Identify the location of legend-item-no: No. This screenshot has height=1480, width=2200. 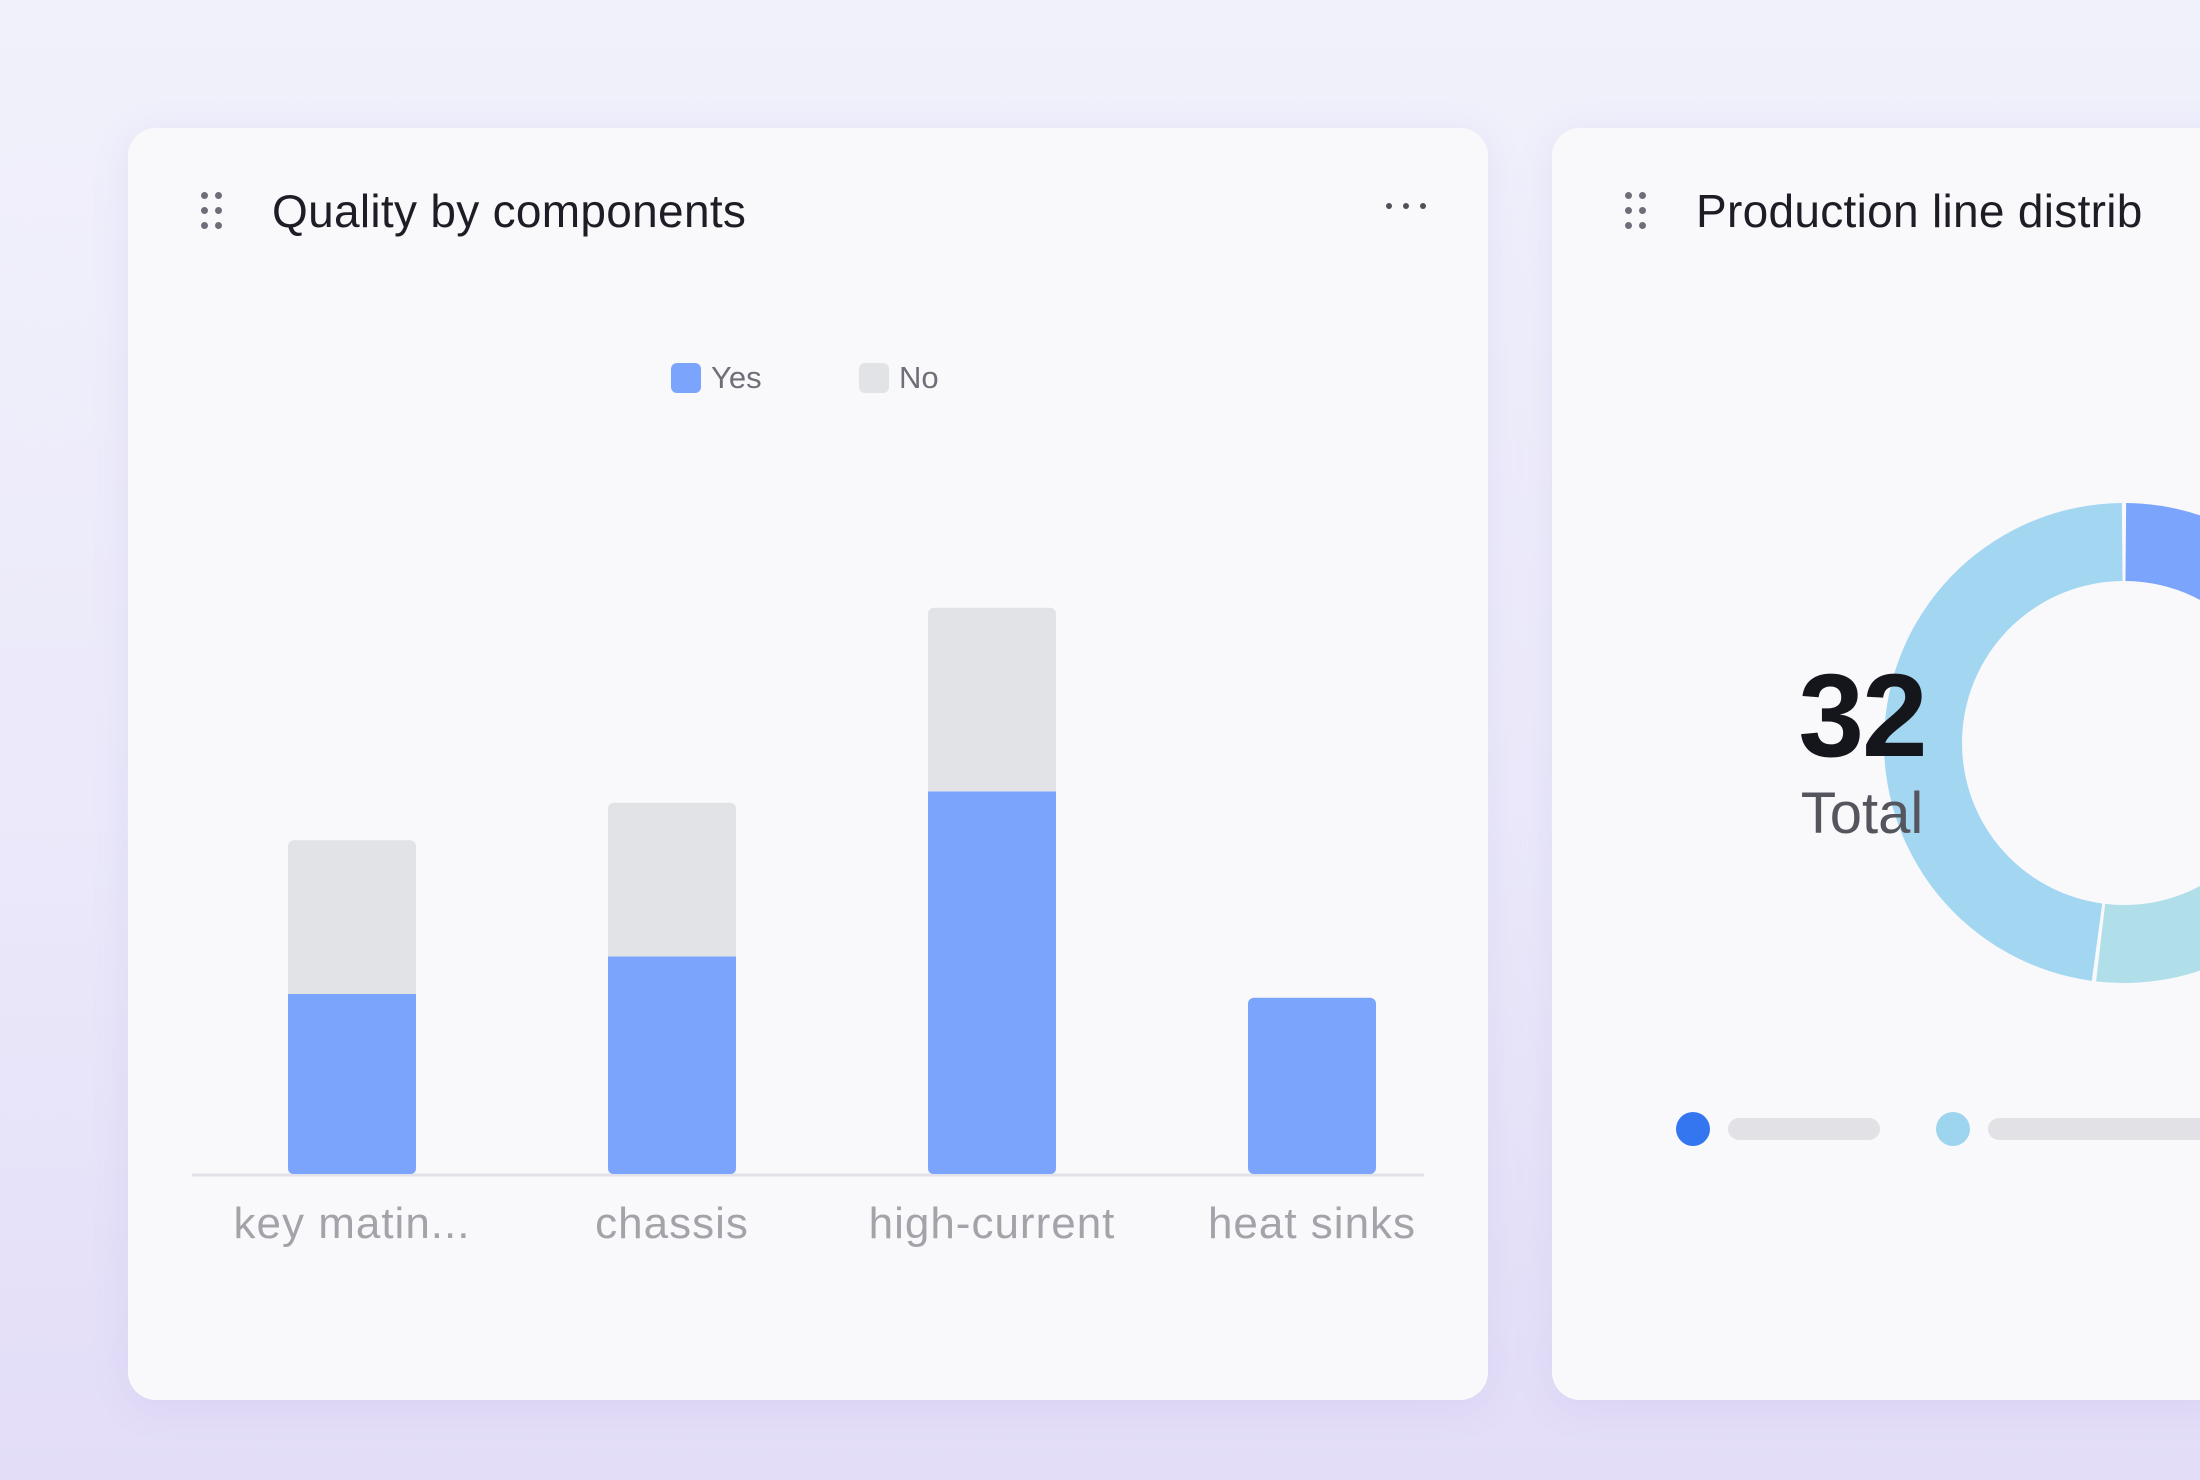
(899, 378).